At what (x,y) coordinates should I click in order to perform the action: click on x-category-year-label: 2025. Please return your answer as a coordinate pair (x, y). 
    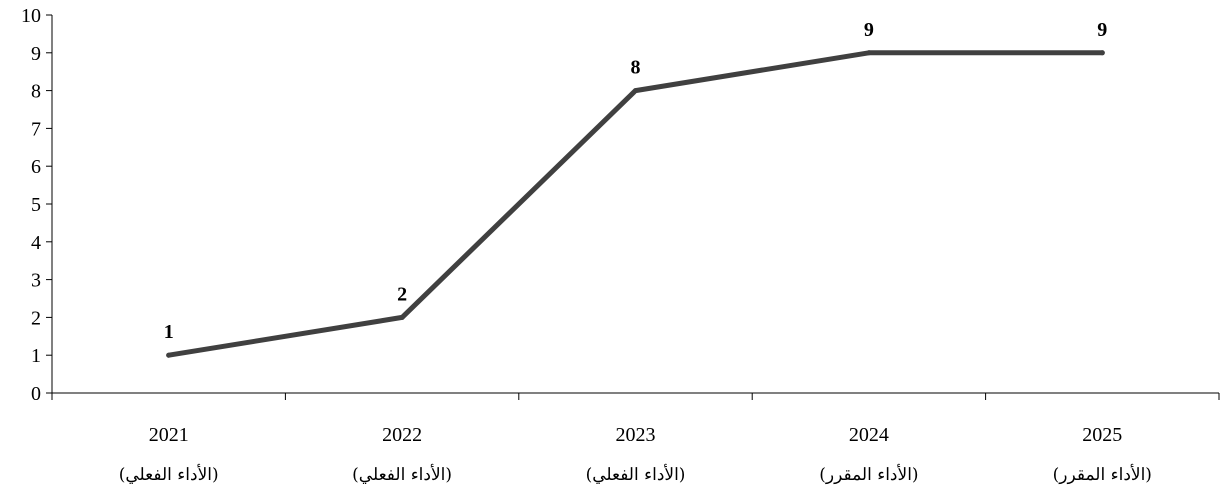
    Looking at the image, I should click on (1102, 435).